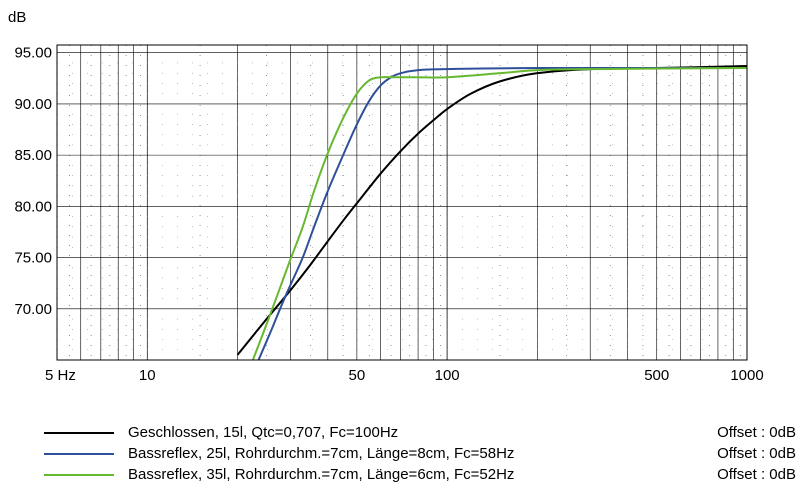  What do you see at coordinates (33, 309) in the screenshot?
I see `y-tick-label: 70.00` at bounding box center [33, 309].